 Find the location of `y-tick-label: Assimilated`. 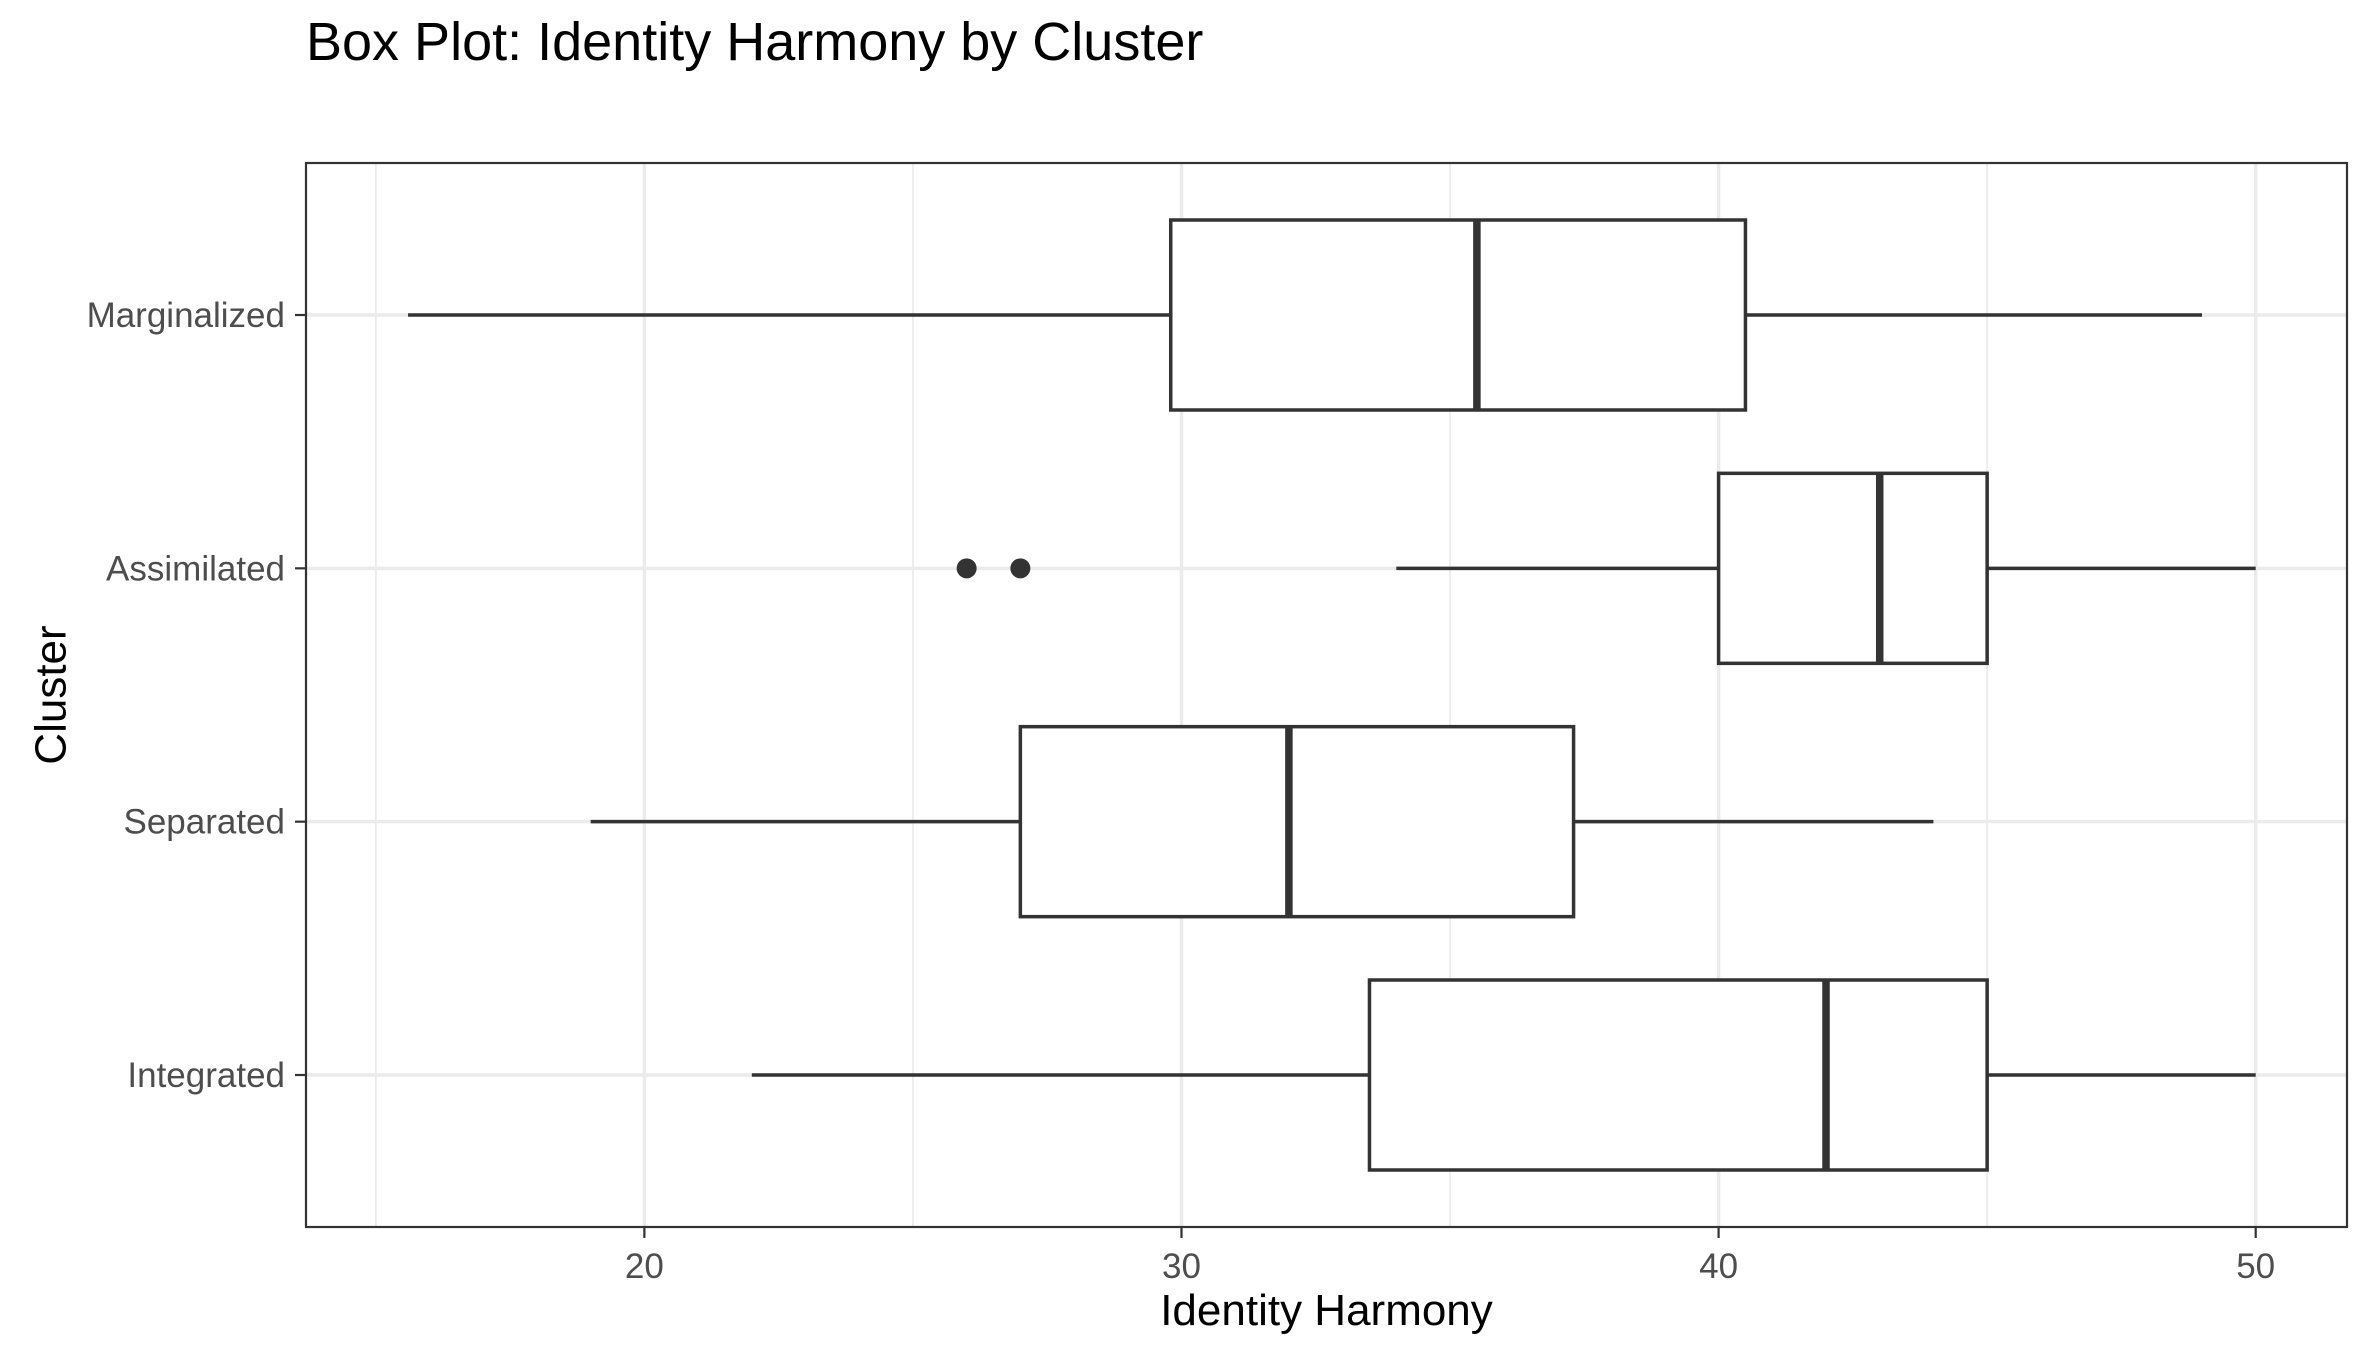

y-tick-label: Assimilated is located at coordinates (195, 568).